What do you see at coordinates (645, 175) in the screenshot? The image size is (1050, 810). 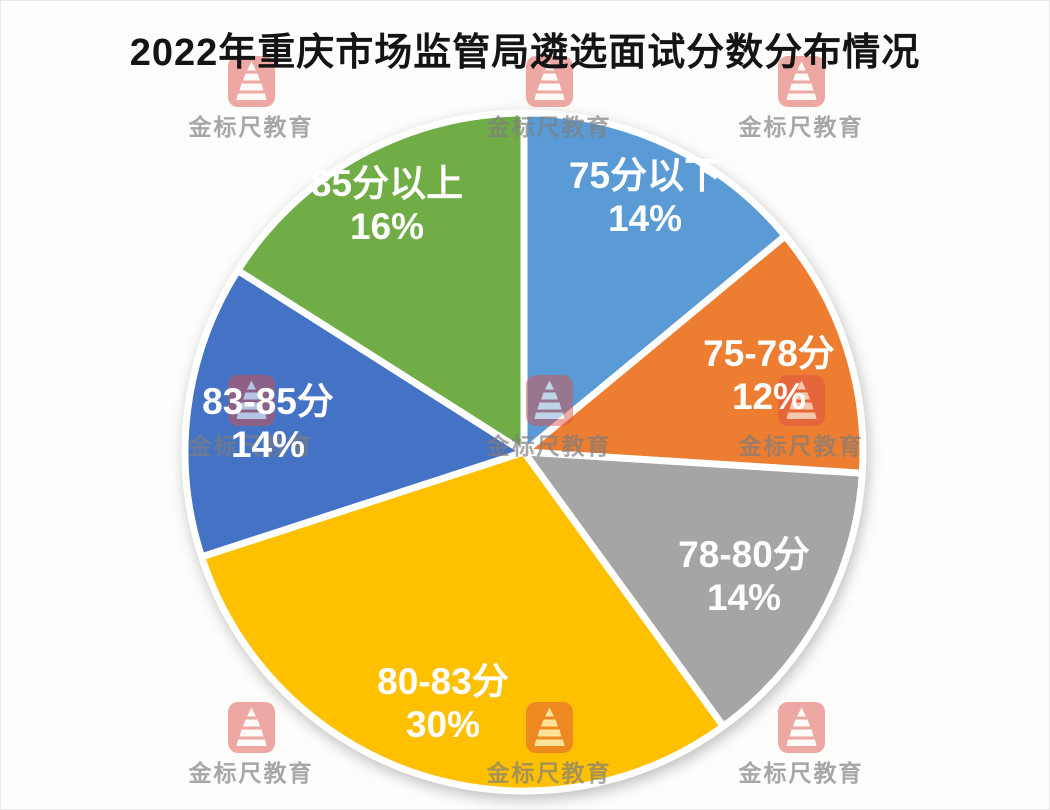 I see `slice-category-text: 75分以下` at bounding box center [645, 175].